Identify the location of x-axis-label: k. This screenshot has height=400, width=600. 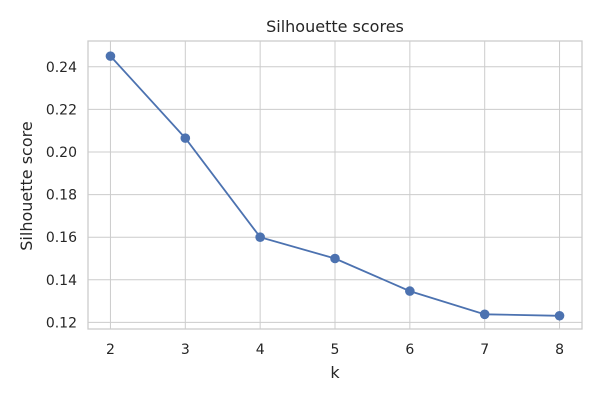
(335, 372).